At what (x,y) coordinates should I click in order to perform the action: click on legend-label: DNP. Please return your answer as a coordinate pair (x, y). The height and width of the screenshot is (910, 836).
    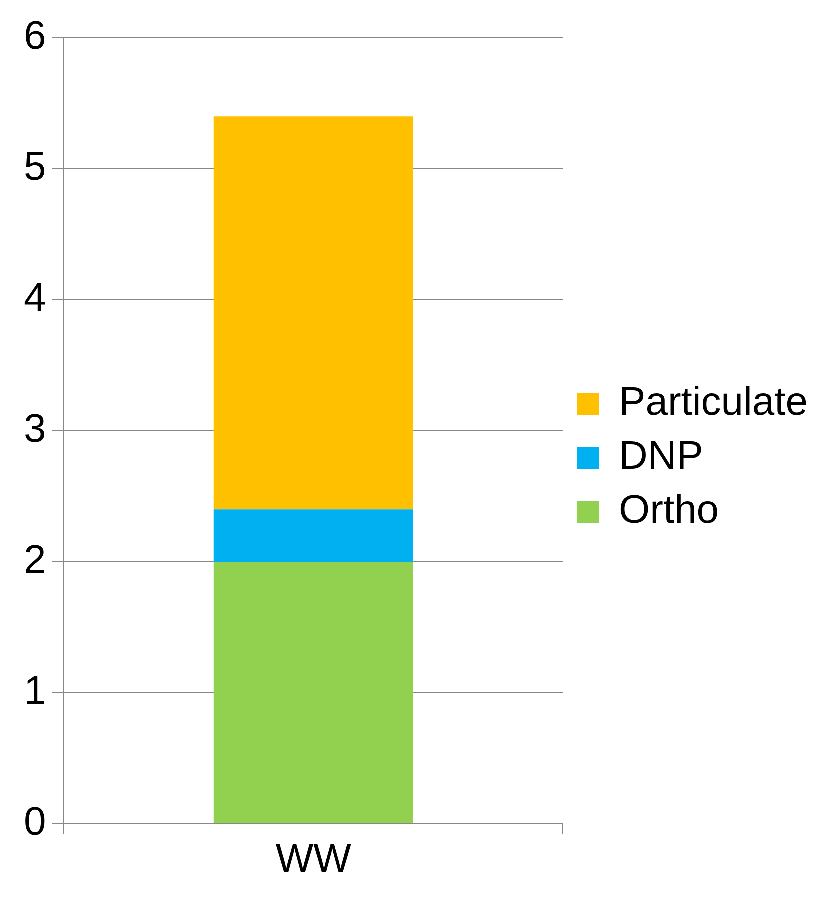
    Looking at the image, I should click on (661, 456).